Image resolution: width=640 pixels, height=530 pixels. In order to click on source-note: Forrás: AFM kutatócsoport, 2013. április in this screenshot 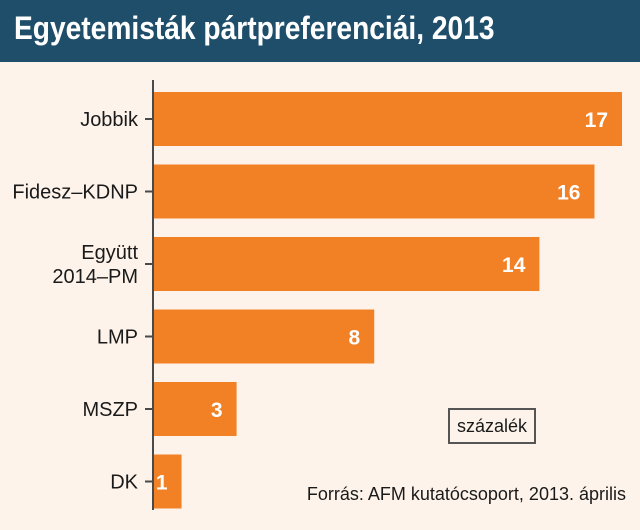, I will do `click(466, 494)`.